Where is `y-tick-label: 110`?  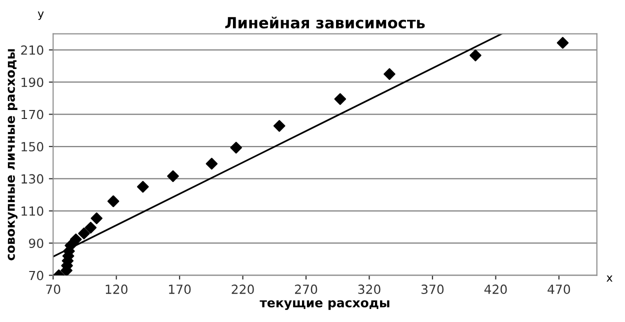
y-tick-label: 110 is located at coordinates (33, 211).